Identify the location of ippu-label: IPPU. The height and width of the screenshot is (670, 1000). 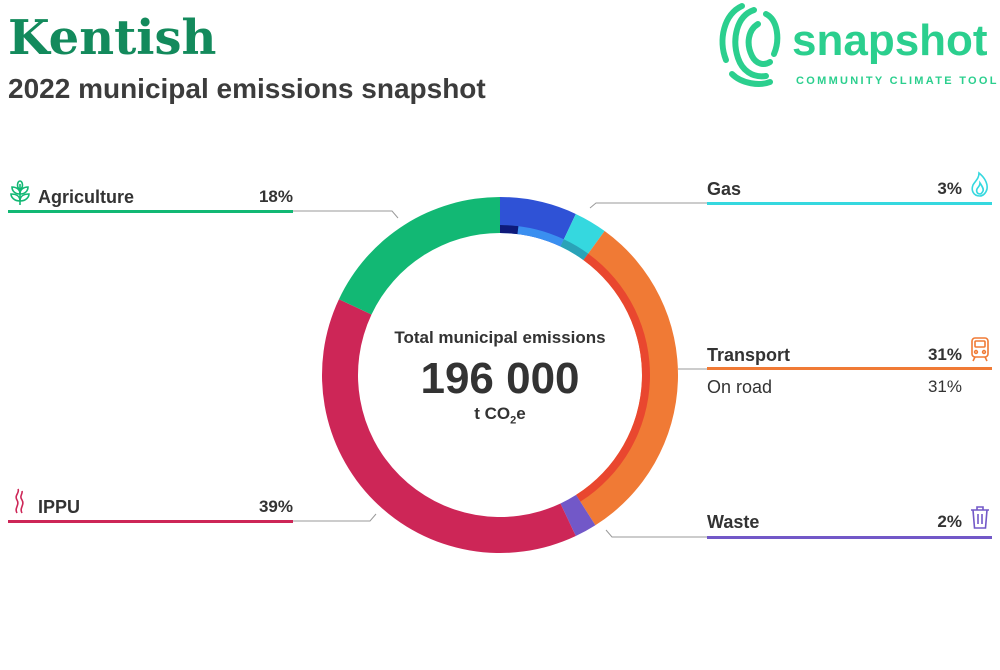
(59, 507).